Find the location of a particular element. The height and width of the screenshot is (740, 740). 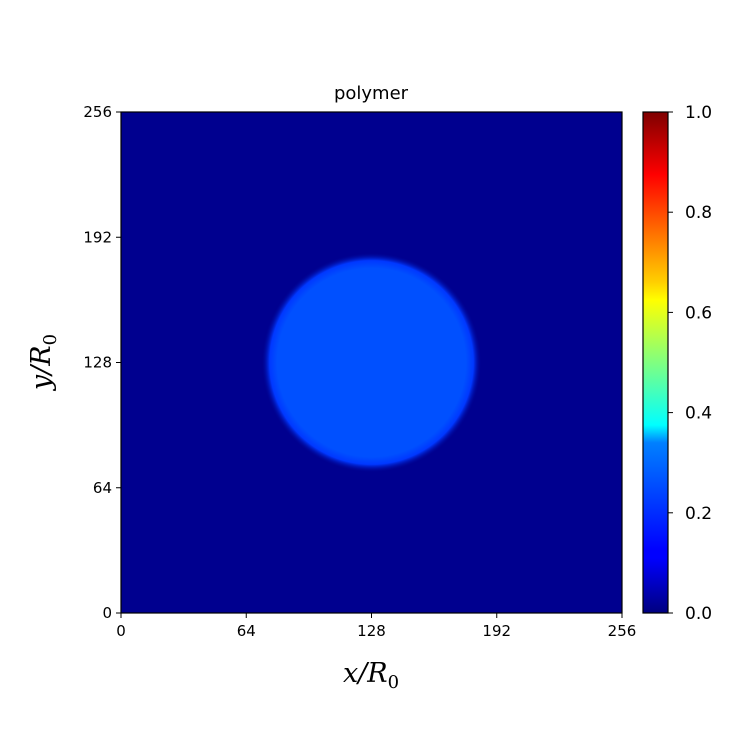

colorbar-tick-label: 1.0 is located at coordinates (698, 113).